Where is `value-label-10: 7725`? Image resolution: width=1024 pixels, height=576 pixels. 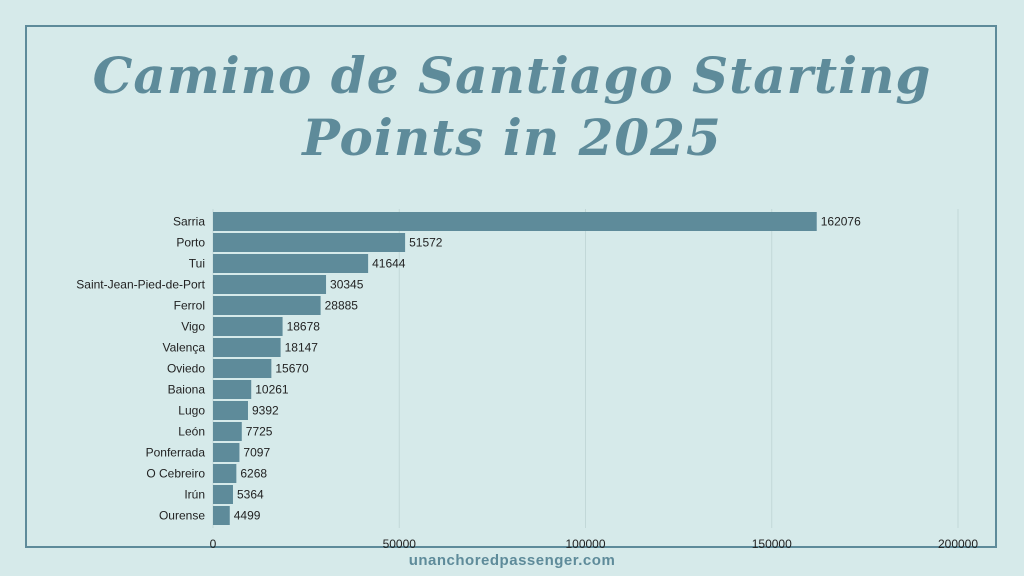 value-label-10: 7725 is located at coordinates (259, 432).